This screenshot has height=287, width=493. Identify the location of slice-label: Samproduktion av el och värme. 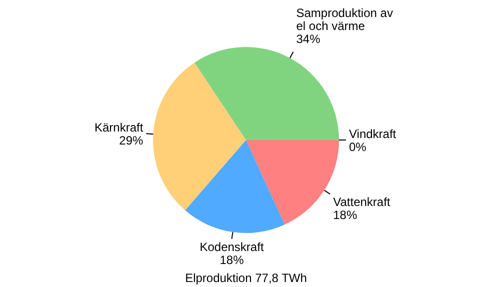
(344, 19).